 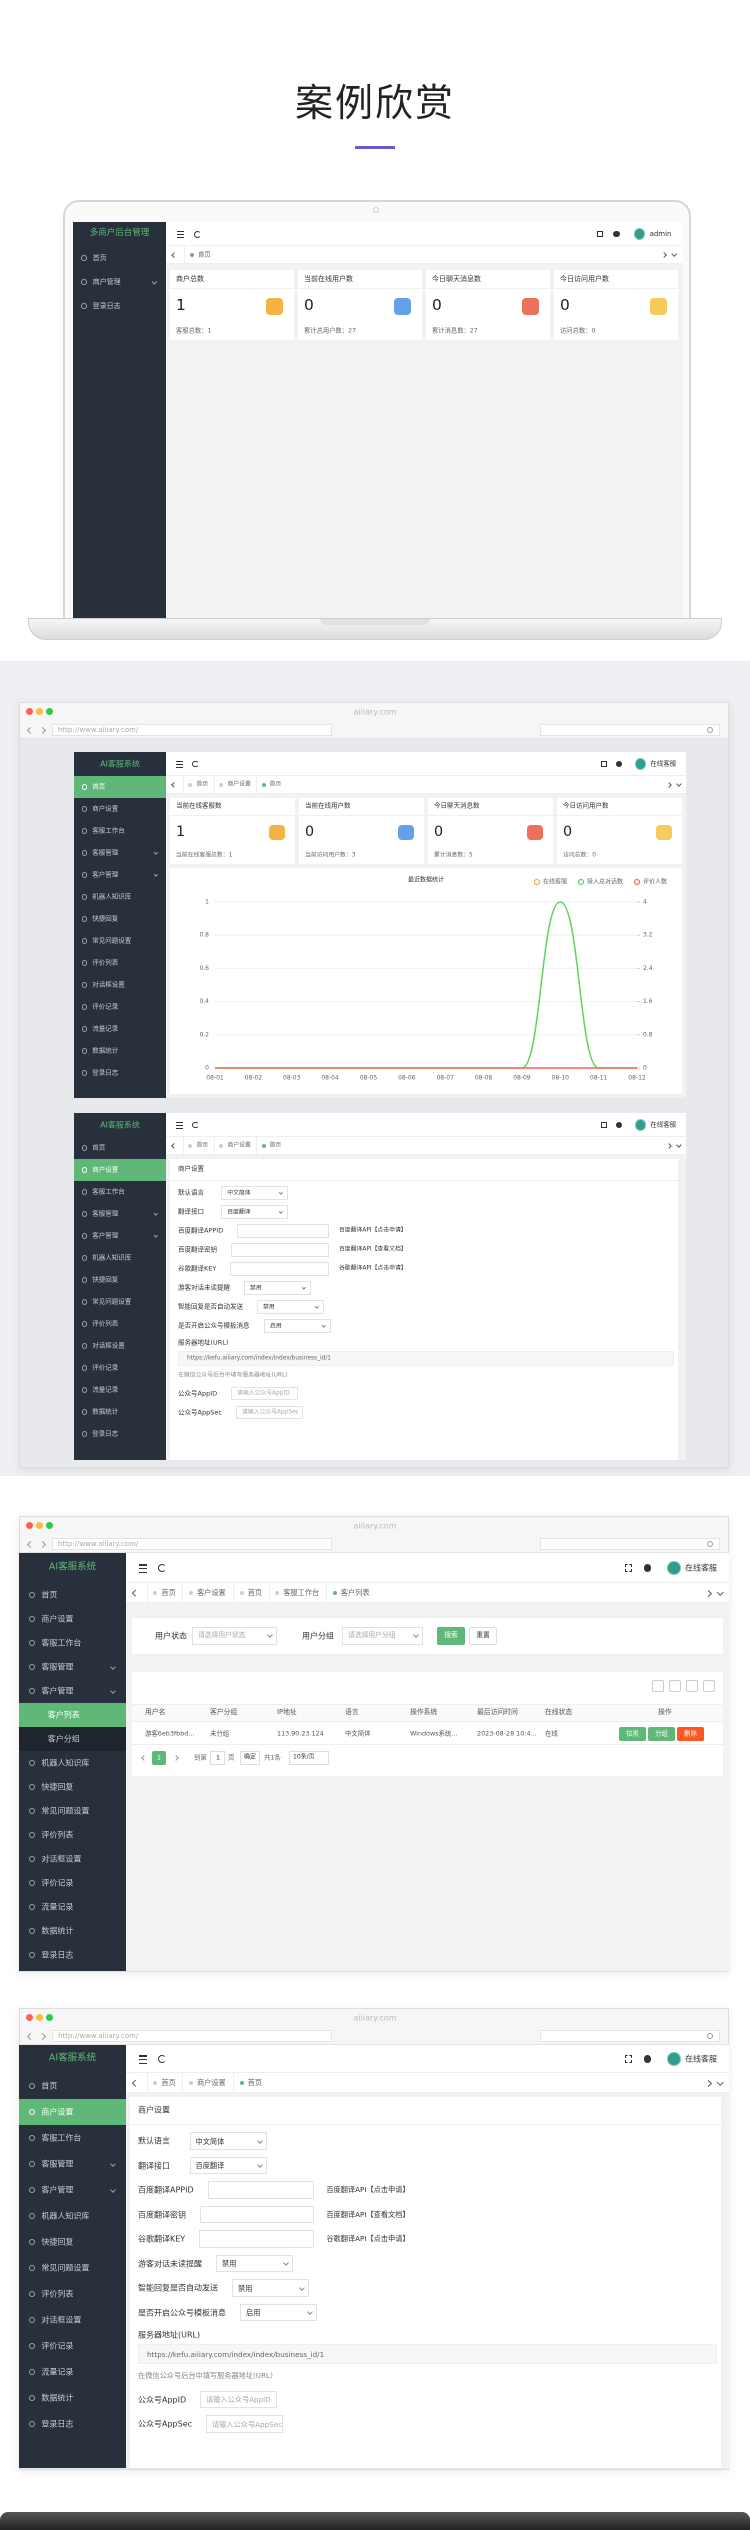 I want to click on tab: 客服工作台, so click(x=297, y=1592).